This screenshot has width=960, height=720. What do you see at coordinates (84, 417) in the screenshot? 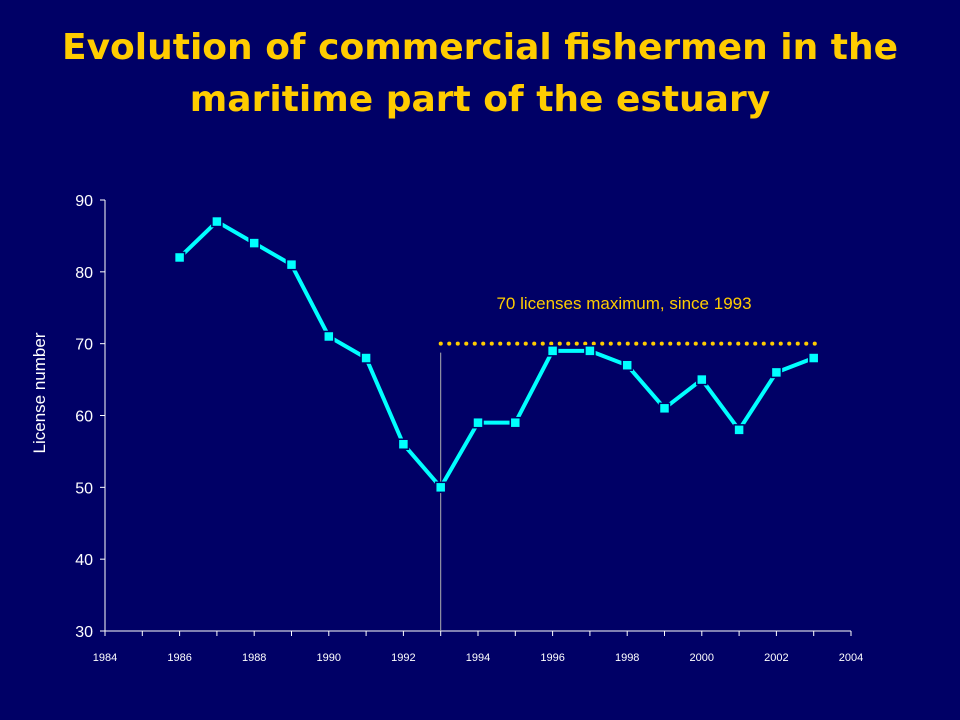
I see `y-tick-label: 60` at bounding box center [84, 417].